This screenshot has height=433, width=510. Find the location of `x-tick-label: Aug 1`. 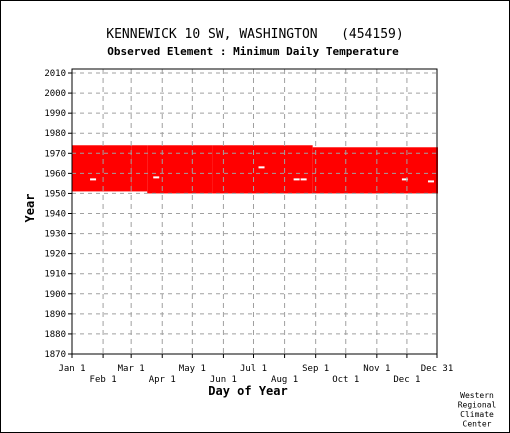

x-tick-label: Aug 1 is located at coordinates (284, 380).